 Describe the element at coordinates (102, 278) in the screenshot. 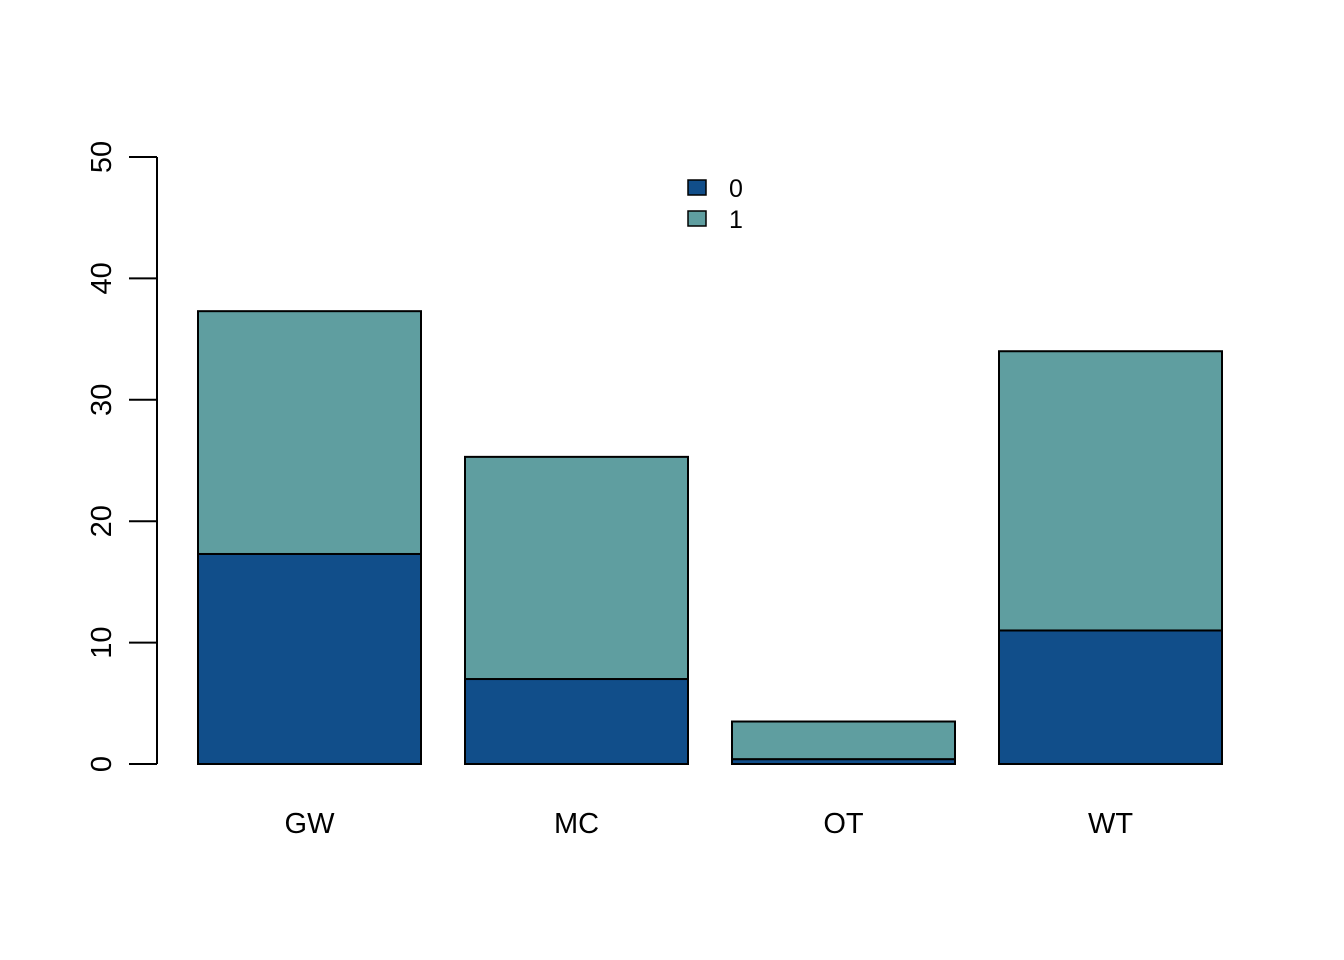

I see `y-tick-label: 40` at that location.